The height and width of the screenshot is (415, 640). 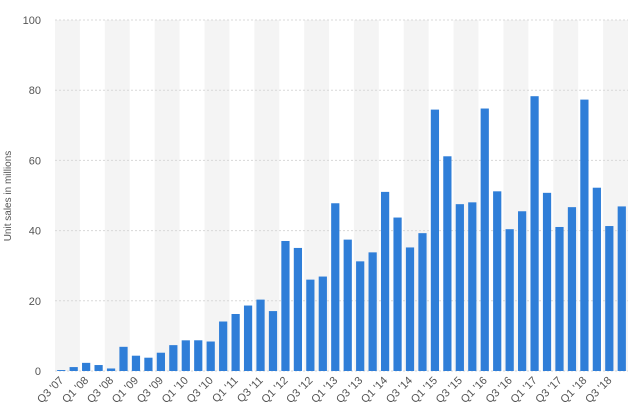 I want to click on y-tick-label: 0, so click(x=38, y=372).